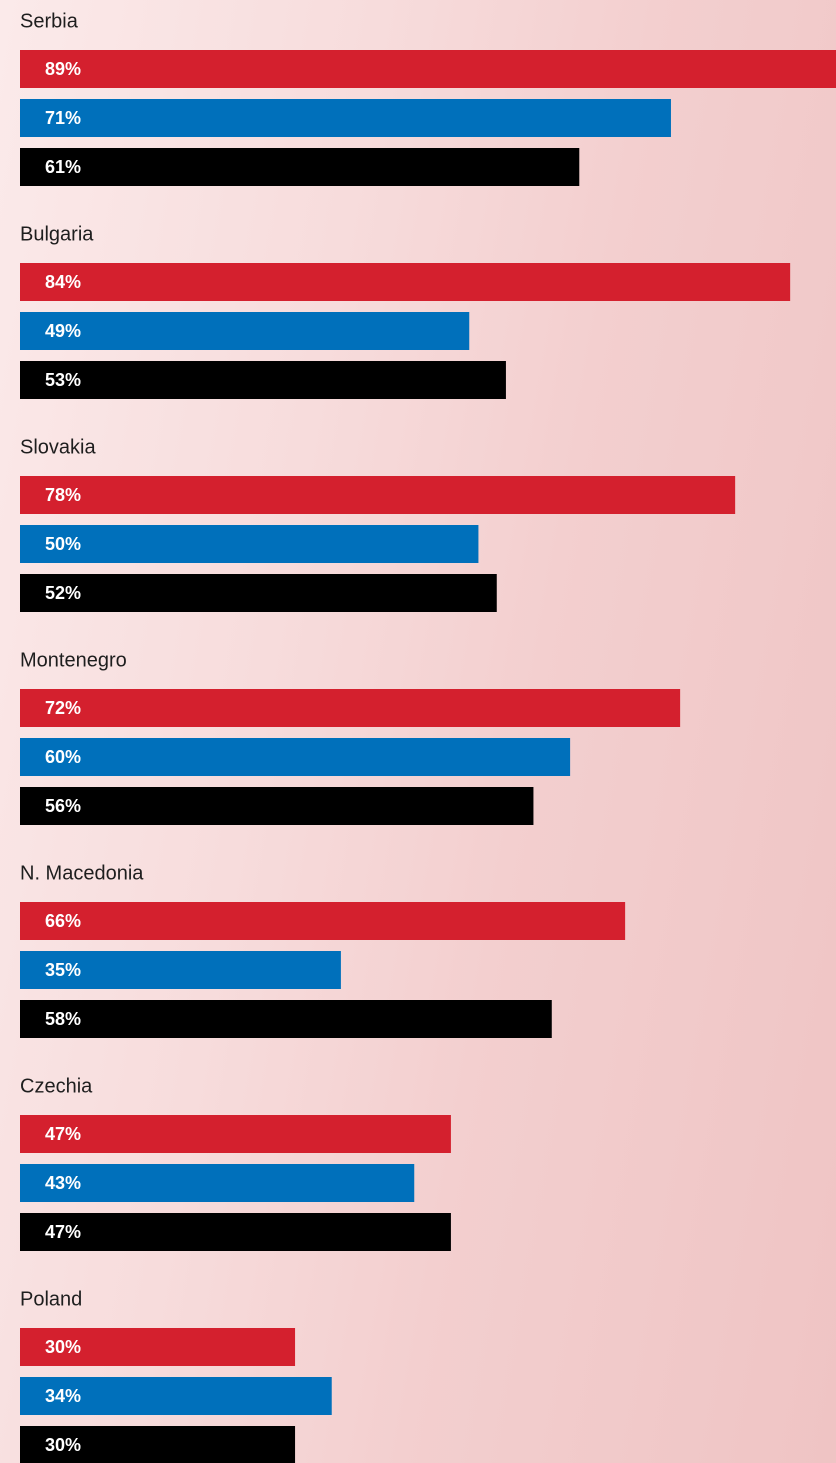 This screenshot has width=836, height=1463. I want to click on value-label: 60%, so click(63, 757).